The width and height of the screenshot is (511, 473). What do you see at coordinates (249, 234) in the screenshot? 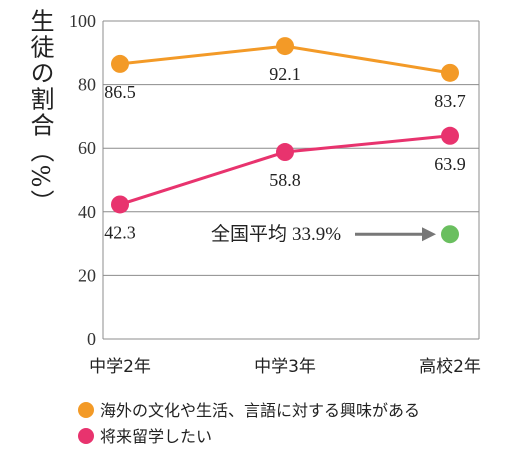
I see `annotation-label: 全国平均` at bounding box center [249, 234].